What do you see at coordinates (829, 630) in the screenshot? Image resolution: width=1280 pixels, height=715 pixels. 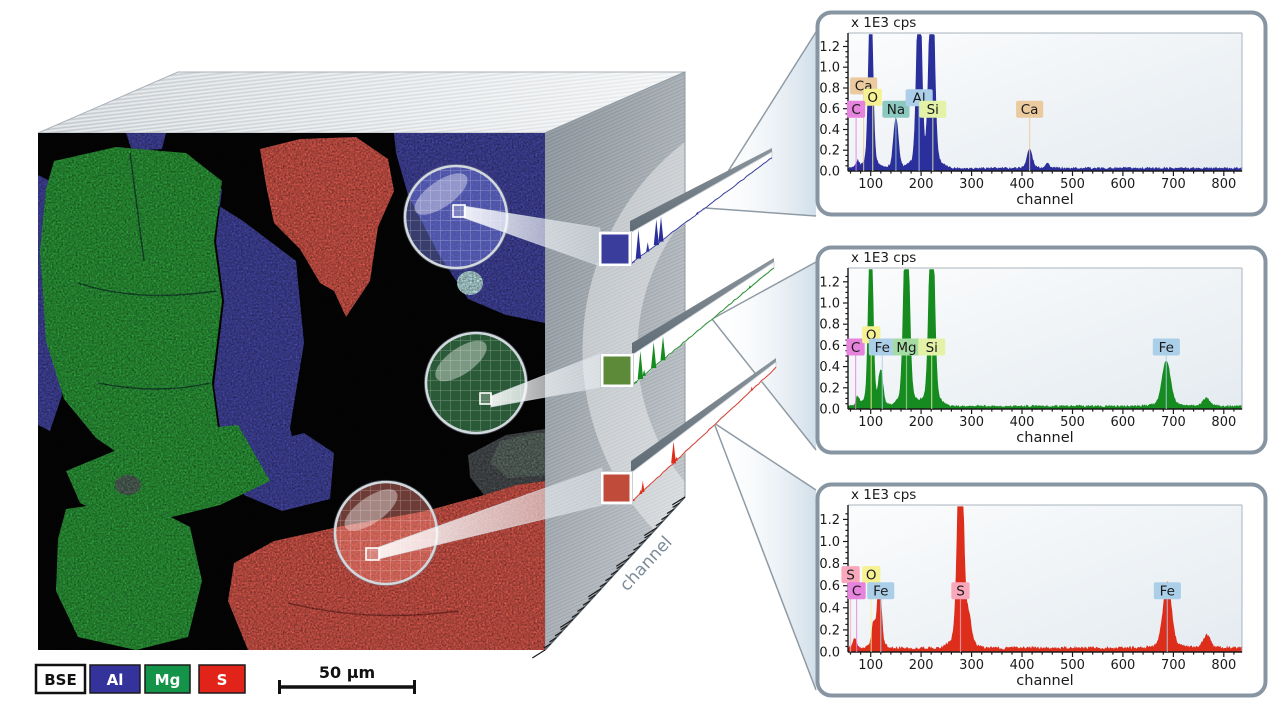 I see `y-tick-label: 0.2` at bounding box center [829, 630].